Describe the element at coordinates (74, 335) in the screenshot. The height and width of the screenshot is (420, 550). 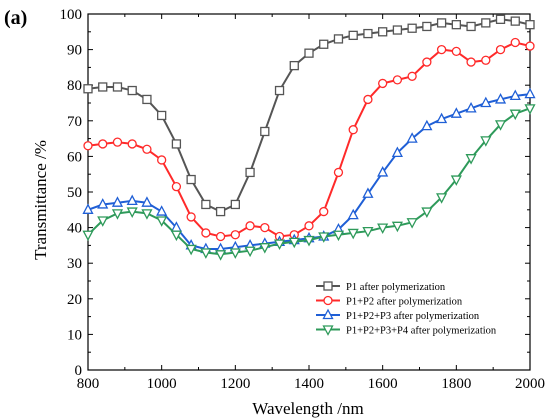
I see `y-tick-label: 10` at that location.